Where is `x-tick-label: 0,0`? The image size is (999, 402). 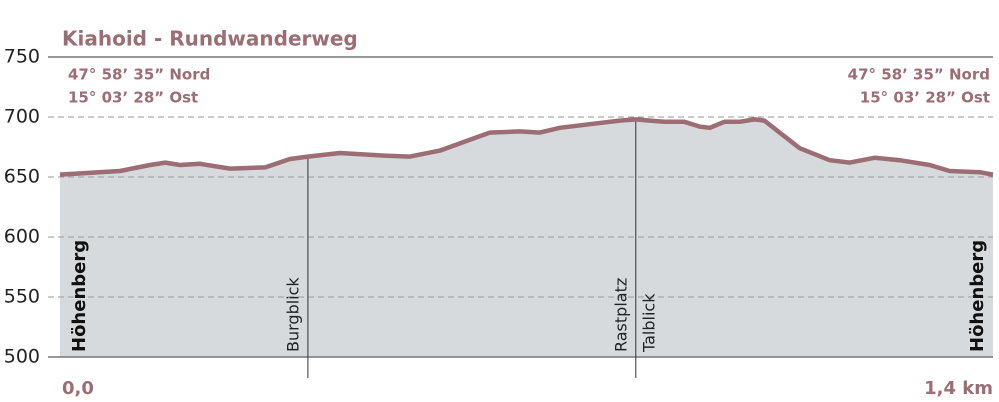 x-tick-label: 0,0 is located at coordinates (78, 388).